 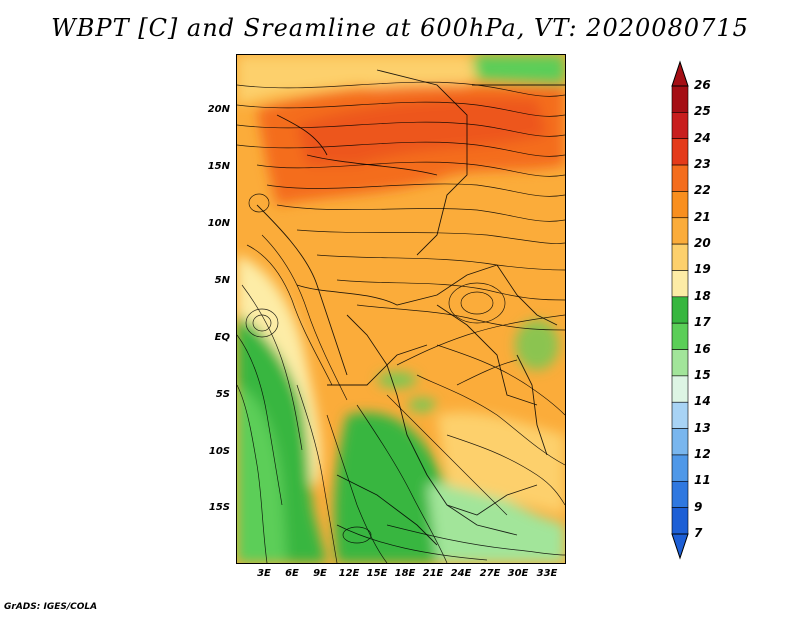 What do you see at coordinates (496, 522) in the screenshot?
I see `field-se-pale` at bounding box center [496, 522].